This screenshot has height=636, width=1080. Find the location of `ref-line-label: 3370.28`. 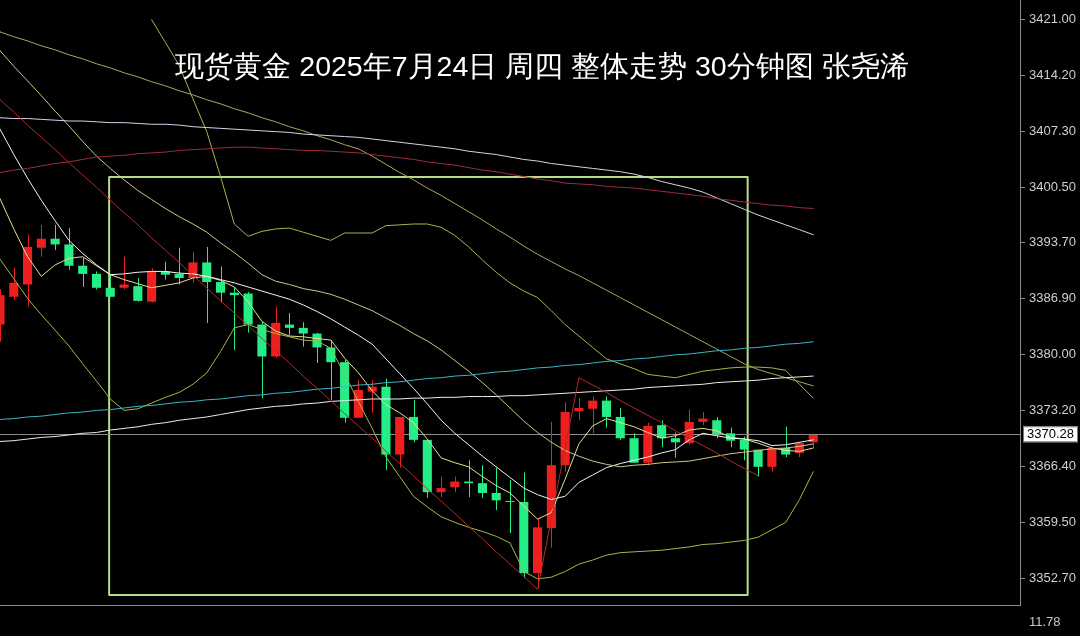

ref-line-label: 3370.28 is located at coordinates (1050, 434).